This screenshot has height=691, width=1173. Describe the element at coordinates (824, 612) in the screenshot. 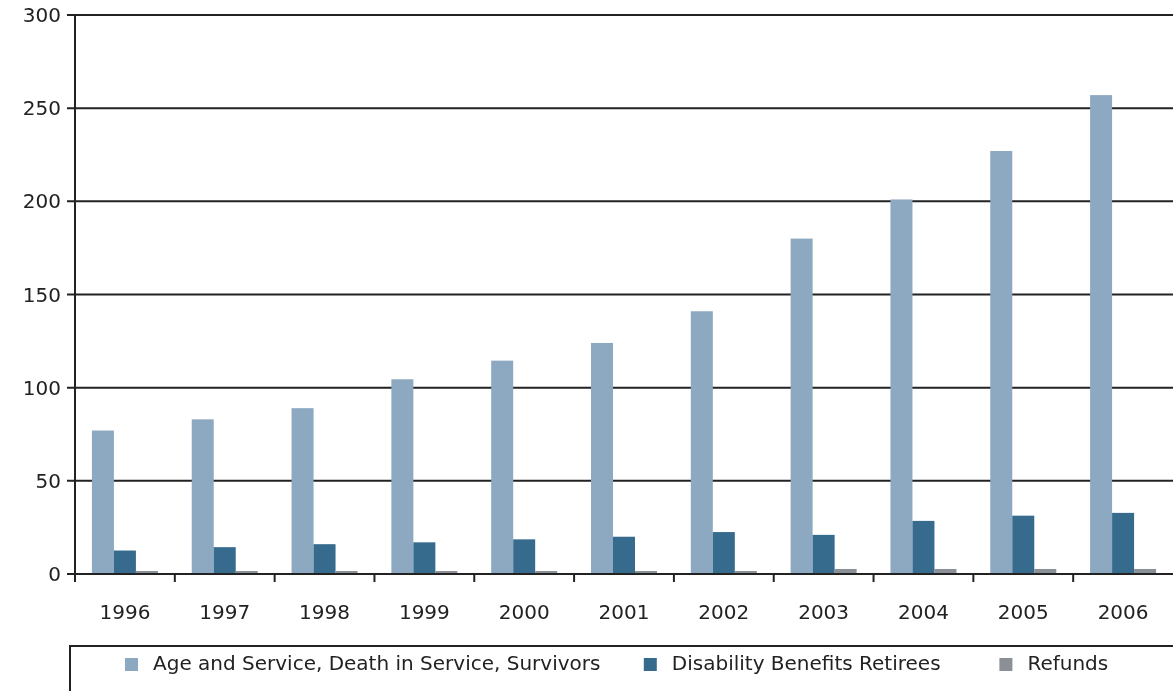

I see `x-tick-label: 2003` at that location.